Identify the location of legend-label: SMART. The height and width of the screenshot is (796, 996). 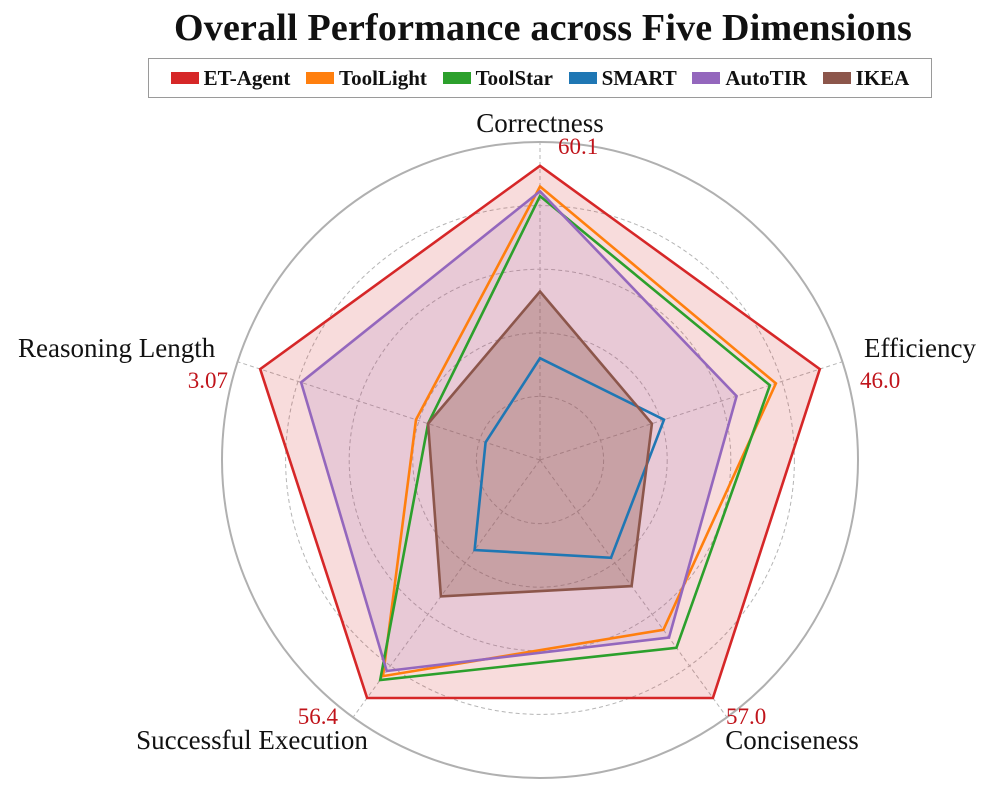
(639, 77).